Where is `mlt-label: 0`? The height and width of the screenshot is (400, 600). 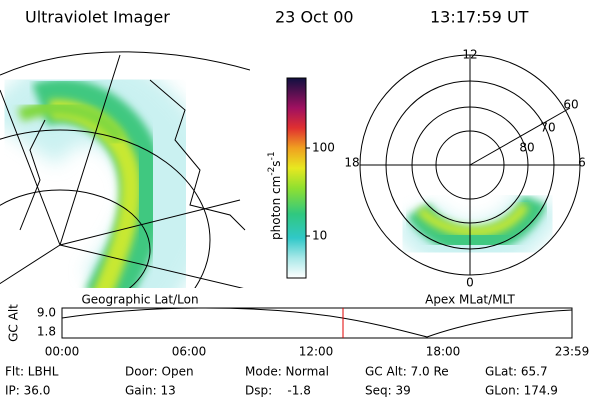
mlt-label: 0 is located at coordinates (470, 283).